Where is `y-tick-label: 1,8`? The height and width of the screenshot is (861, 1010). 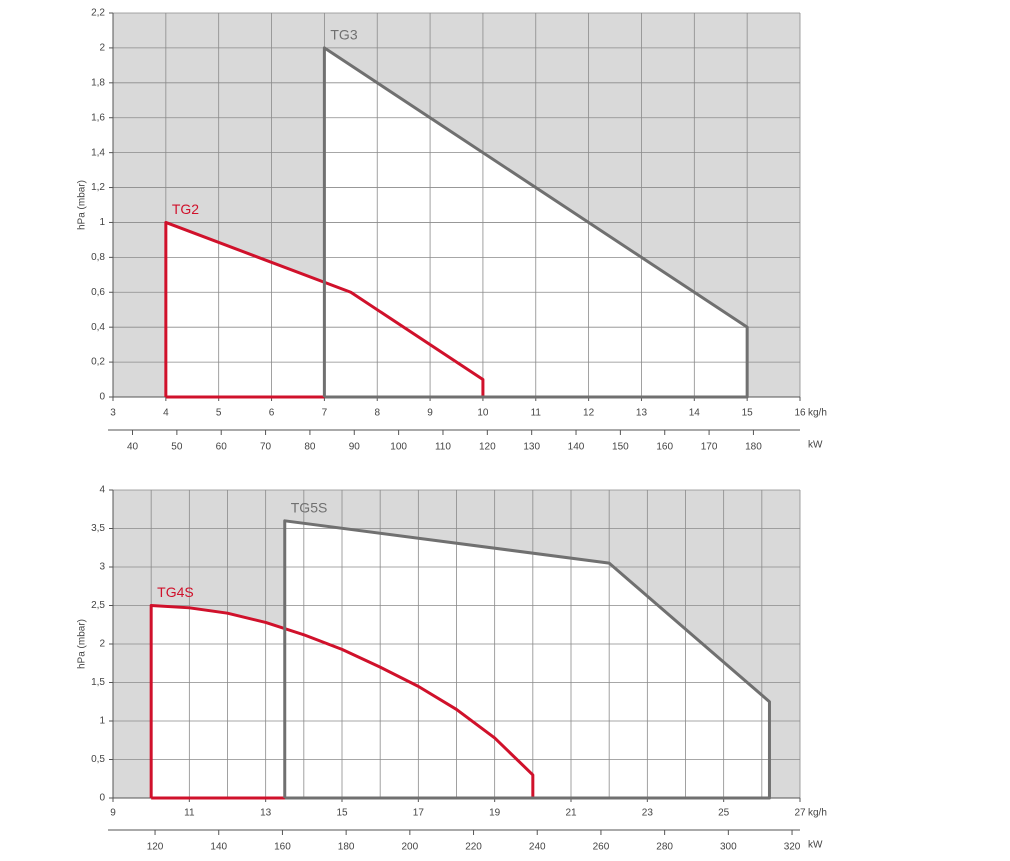
y-tick-label: 1,8 is located at coordinates (98, 82).